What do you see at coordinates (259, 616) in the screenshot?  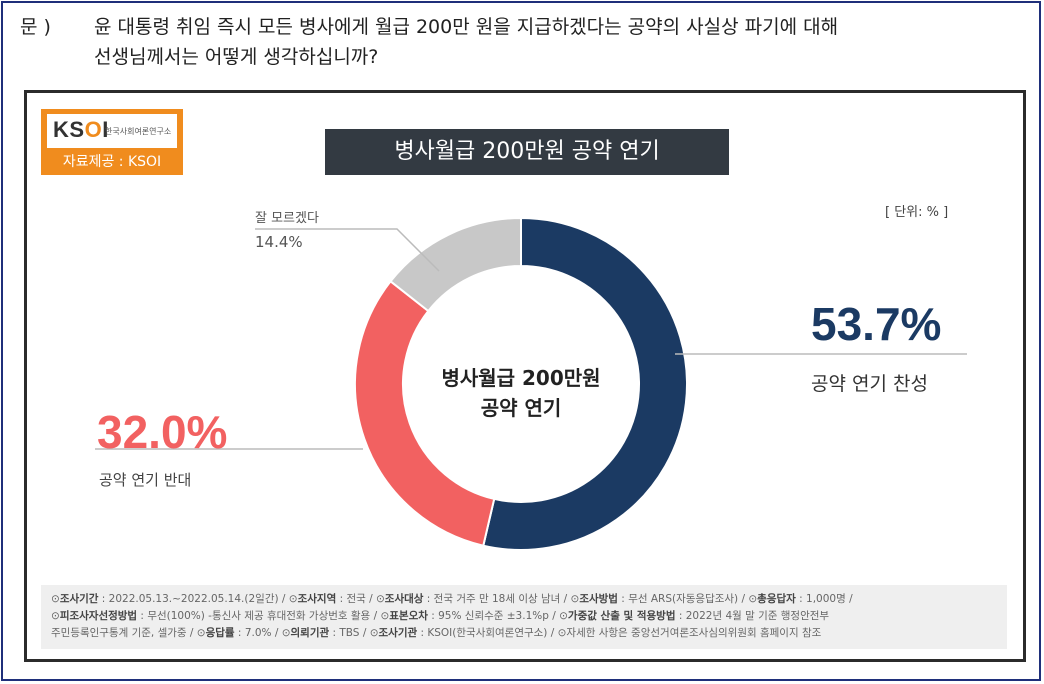 I see `footnote-value: 무선(100%) -통신사 제공 휴대전화 가상번호 활용` at bounding box center [259, 616].